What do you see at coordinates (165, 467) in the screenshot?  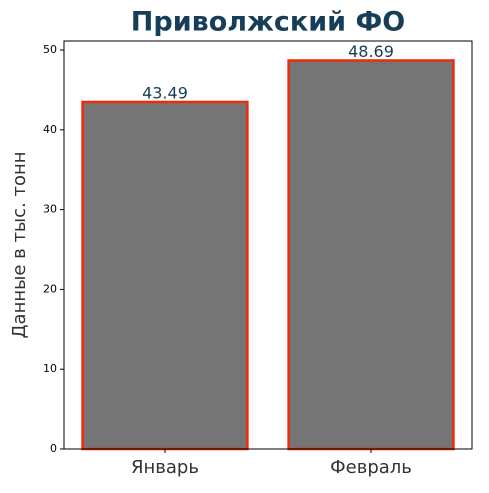 I see `x-tick-label: Январь` at bounding box center [165, 467].